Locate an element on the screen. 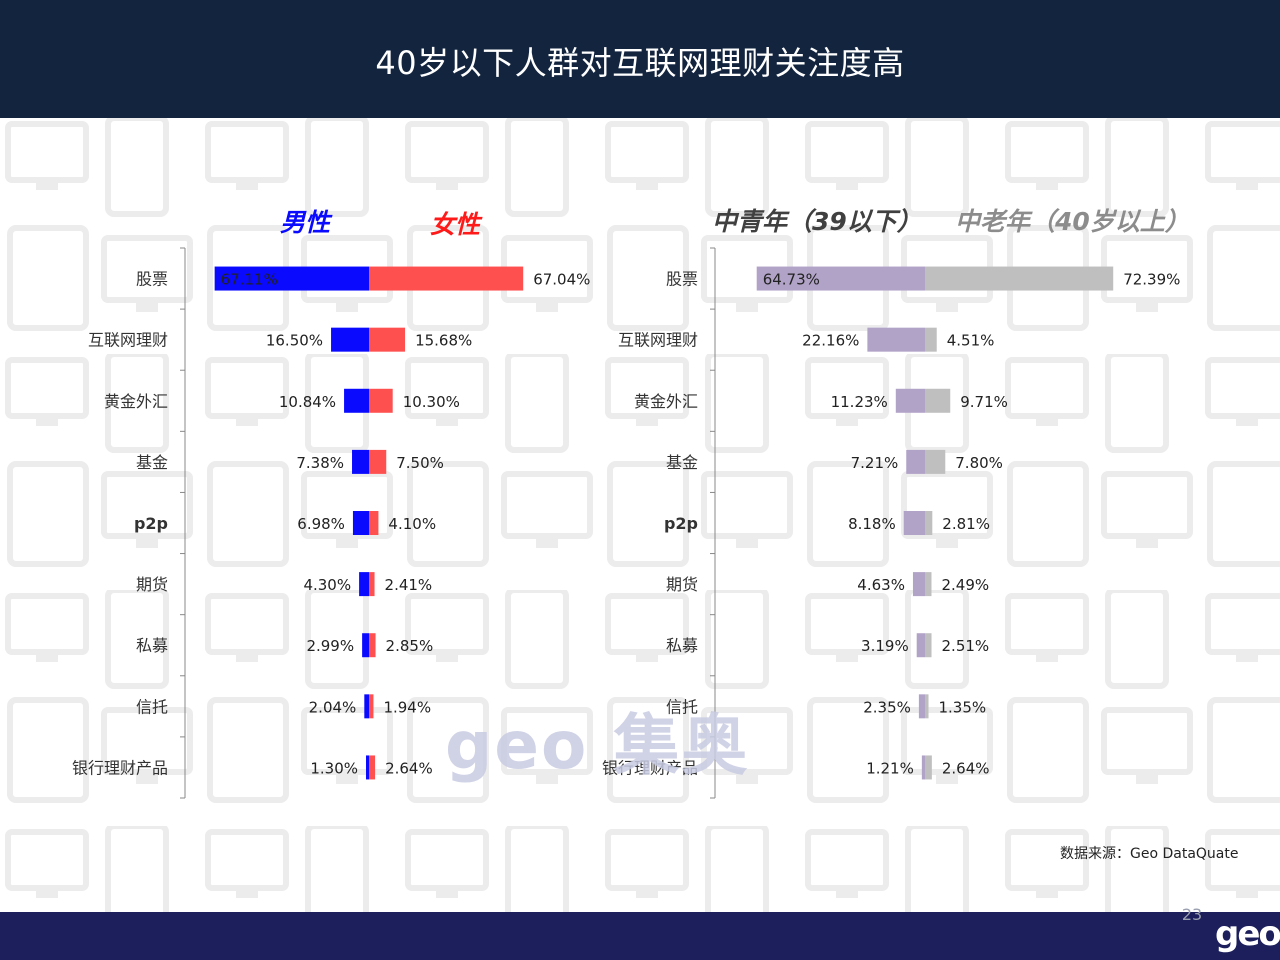 This screenshot has height=960, width=1280. age-category-label: 私募 is located at coordinates (682, 645).